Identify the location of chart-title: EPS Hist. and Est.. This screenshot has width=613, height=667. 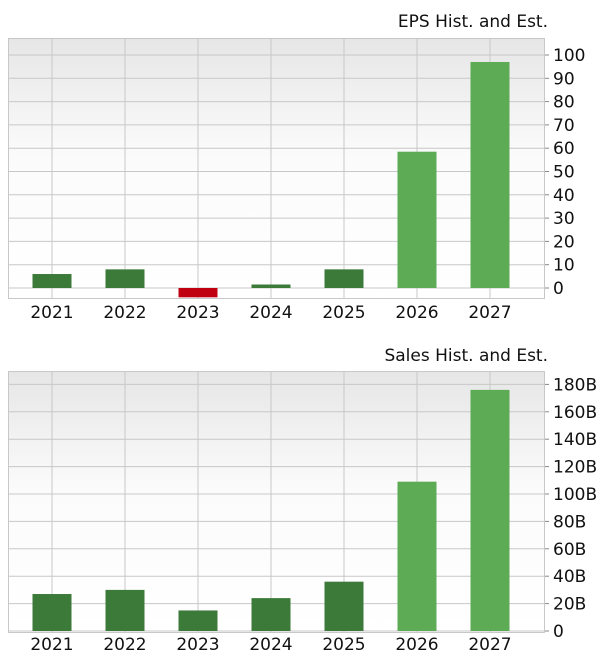
(473, 22).